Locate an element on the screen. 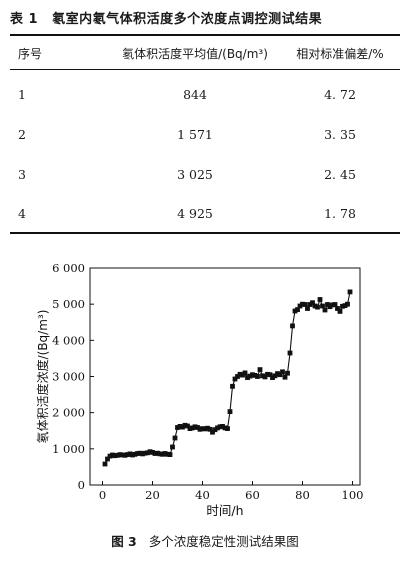 The width and height of the screenshot is (410, 561). table-top-rule is located at coordinates (205, 35).